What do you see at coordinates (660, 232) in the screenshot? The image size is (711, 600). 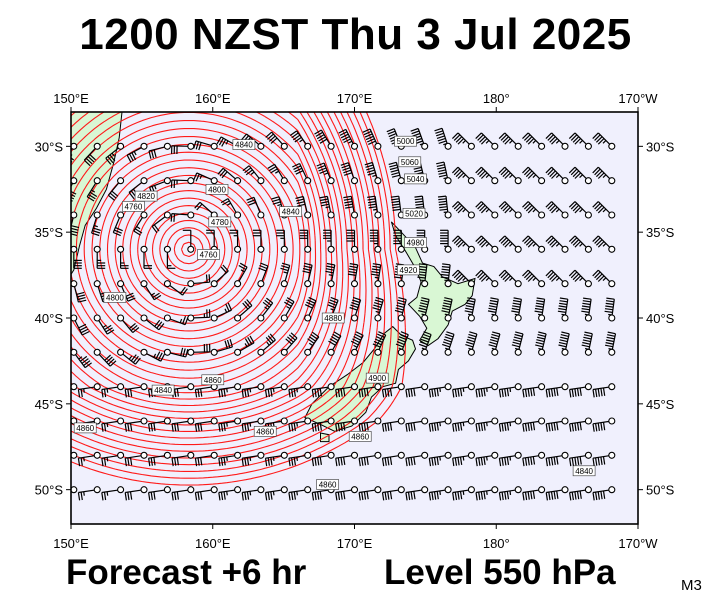 I see `lat-tick-label-right: 35°S` at bounding box center [660, 232].